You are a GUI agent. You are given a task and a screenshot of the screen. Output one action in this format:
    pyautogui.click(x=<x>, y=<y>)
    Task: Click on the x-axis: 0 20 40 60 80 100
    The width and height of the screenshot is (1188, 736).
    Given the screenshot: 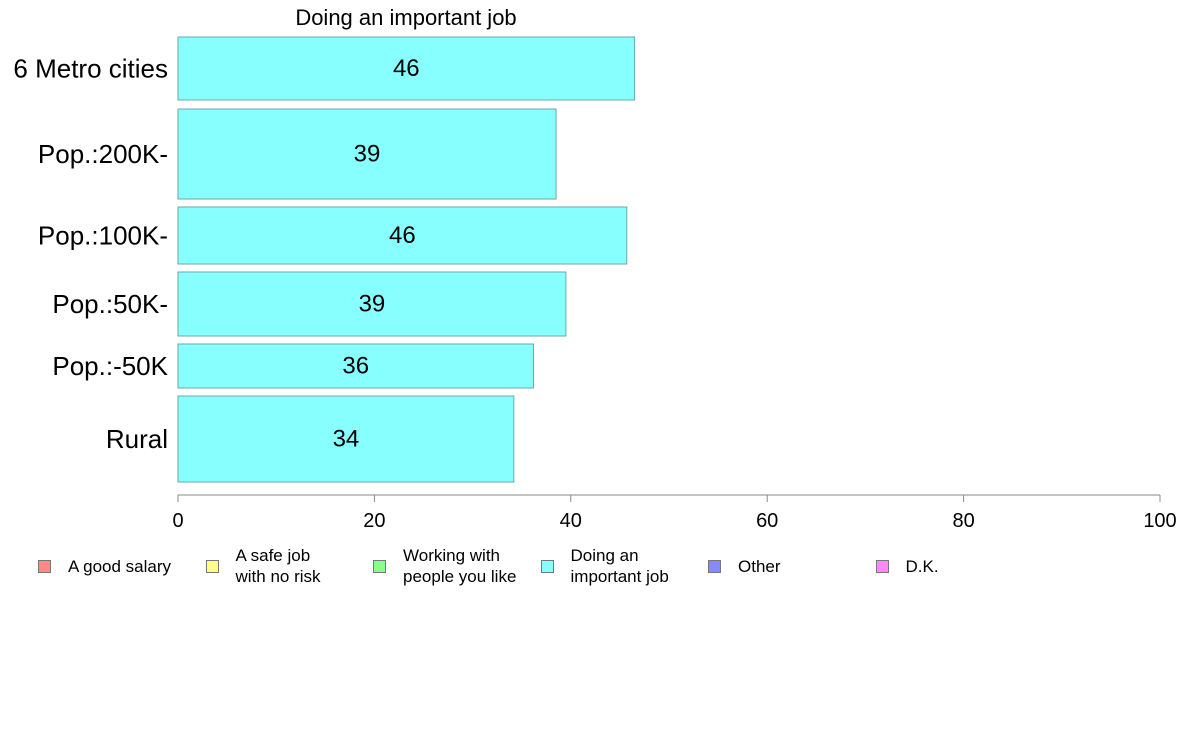 What is the action you would take?
    pyautogui.click(x=674, y=513)
    